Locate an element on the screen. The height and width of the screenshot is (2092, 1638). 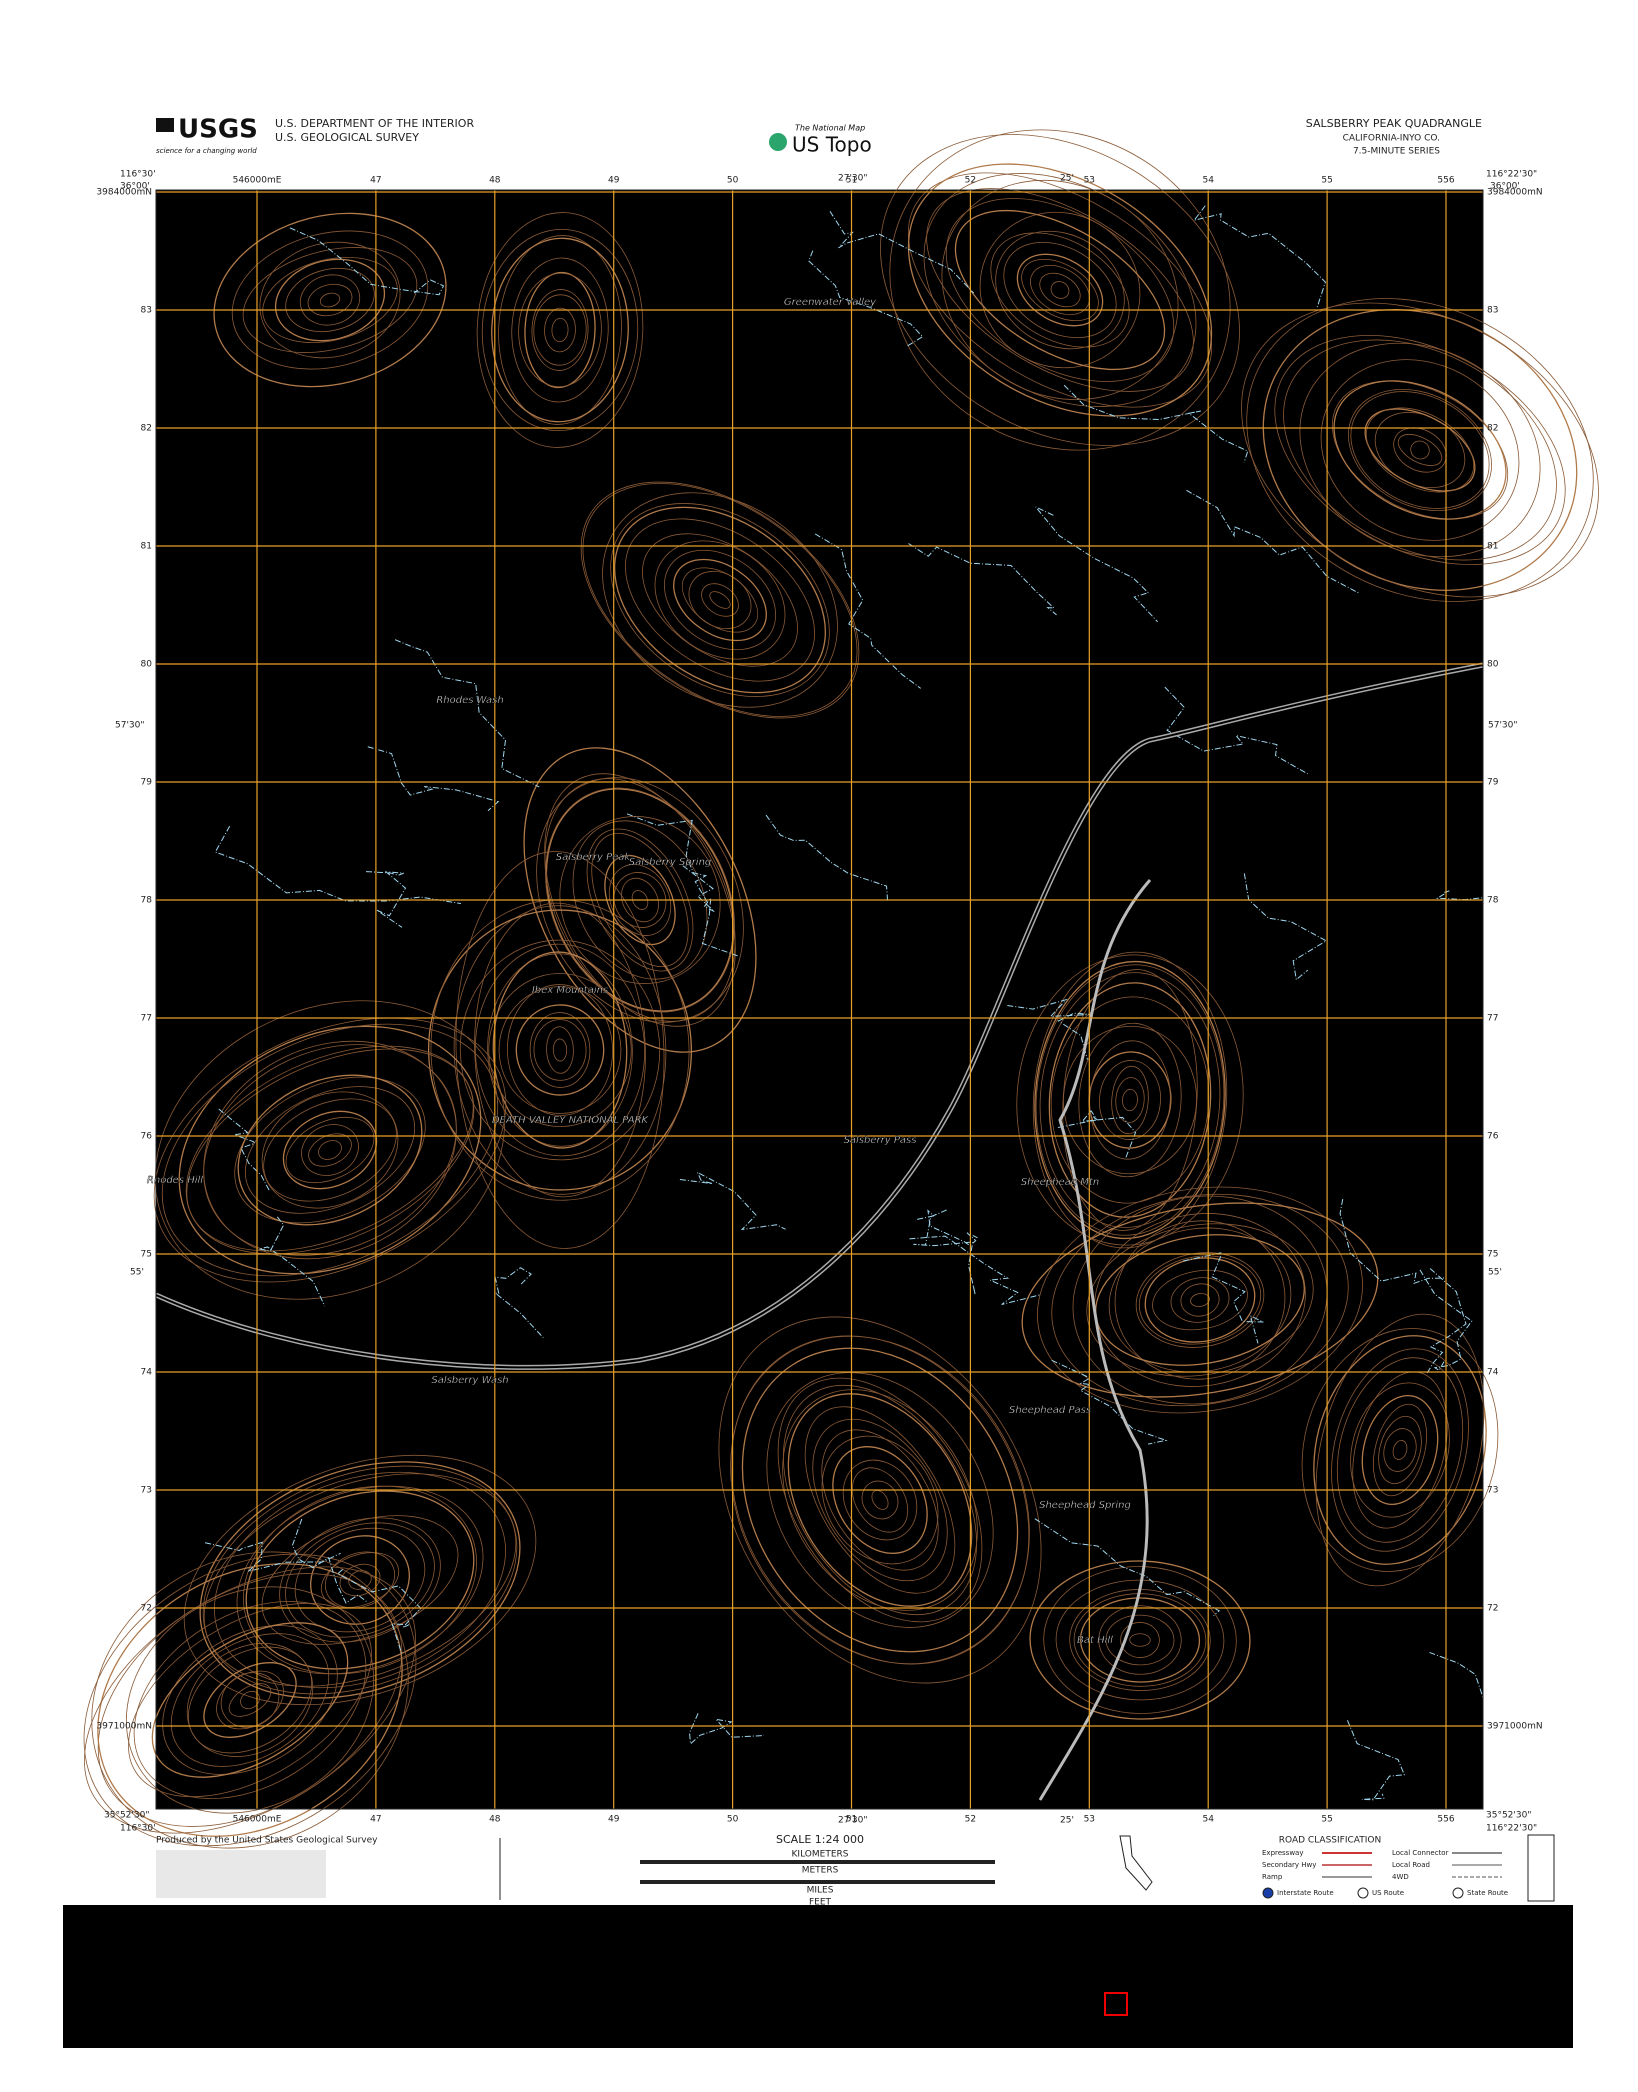
corner-label: 36°00' is located at coordinates (135, 187).